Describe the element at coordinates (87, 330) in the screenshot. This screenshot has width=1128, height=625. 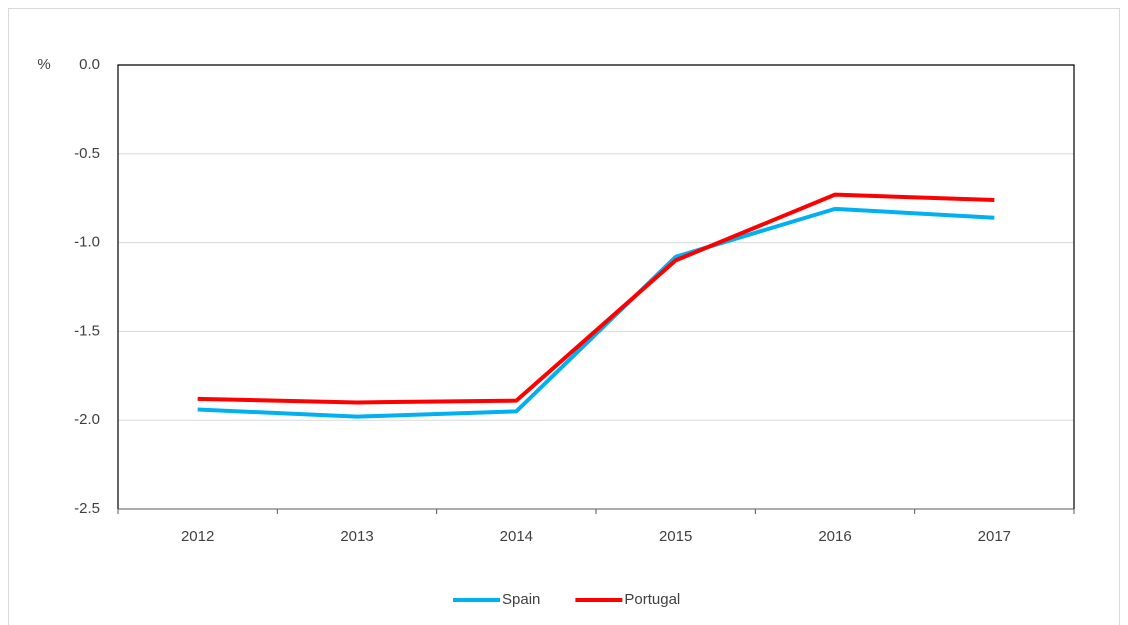
I see `y-tick-label: -1.5` at that location.